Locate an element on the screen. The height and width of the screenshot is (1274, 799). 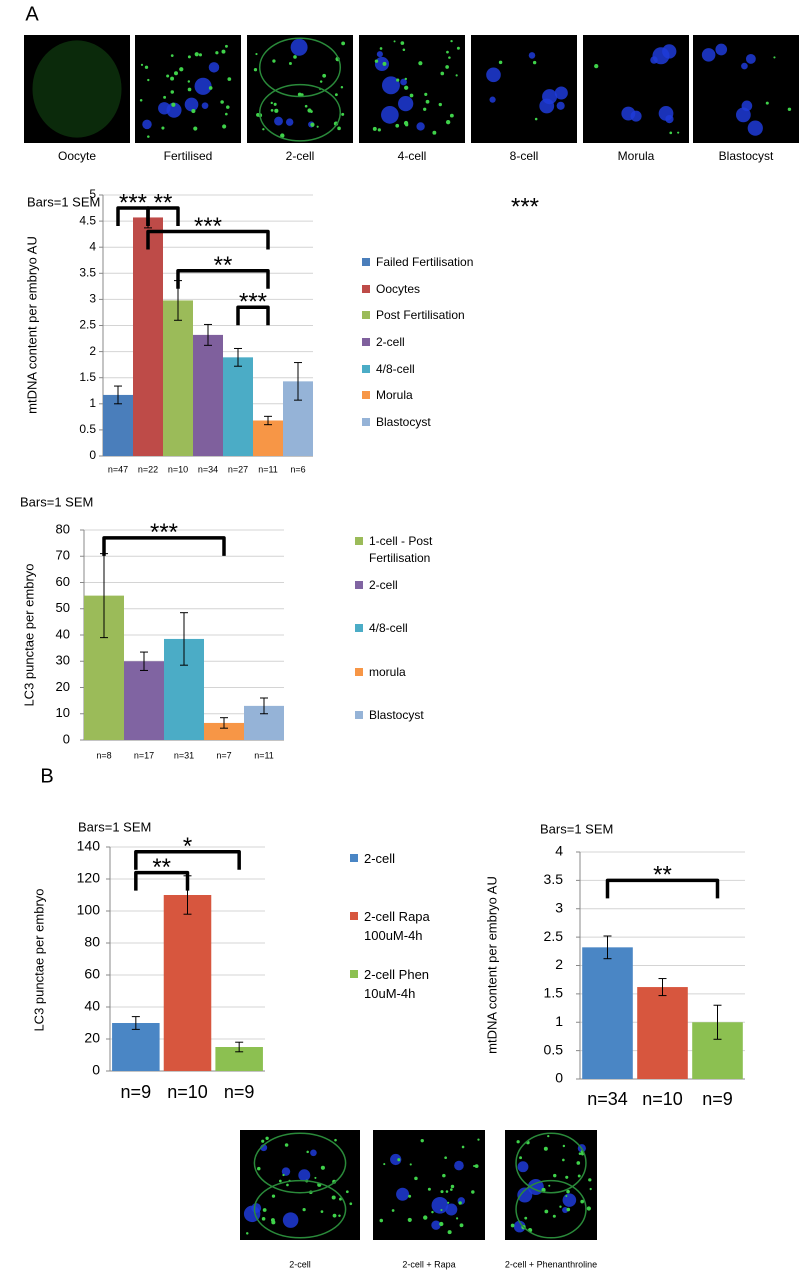
significance-bracket is located at coordinates (253, 315).